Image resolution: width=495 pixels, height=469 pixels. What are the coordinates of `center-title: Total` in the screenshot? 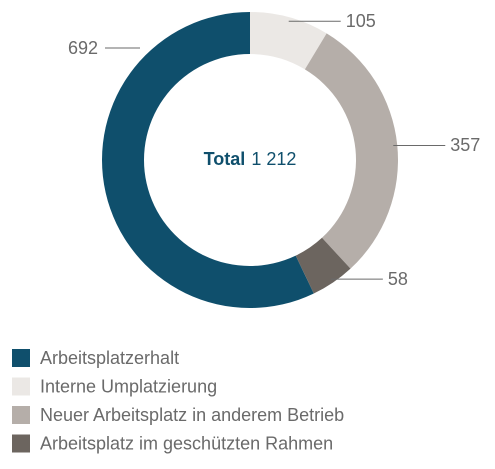 It's located at (225, 159).